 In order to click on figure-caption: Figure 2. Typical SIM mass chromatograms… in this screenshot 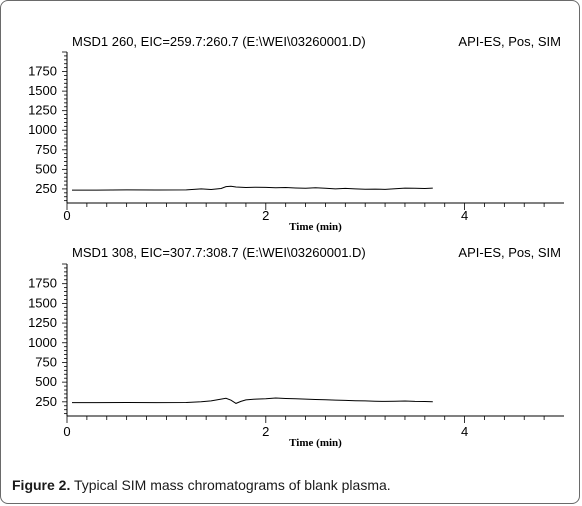, I will do `click(292, 485)`.